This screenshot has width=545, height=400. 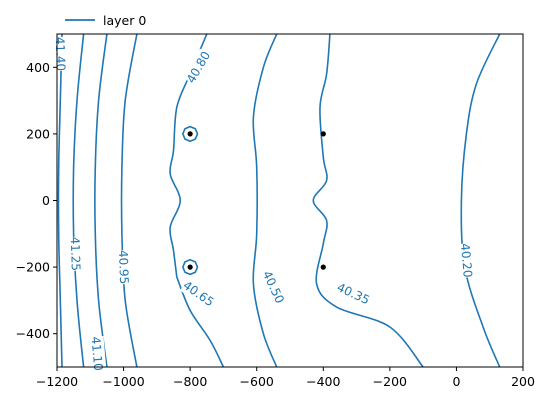 What do you see at coordinates (33, 267) in the screenshot?
I see `y-tick-label: −200` at bounding box center [33, 267].